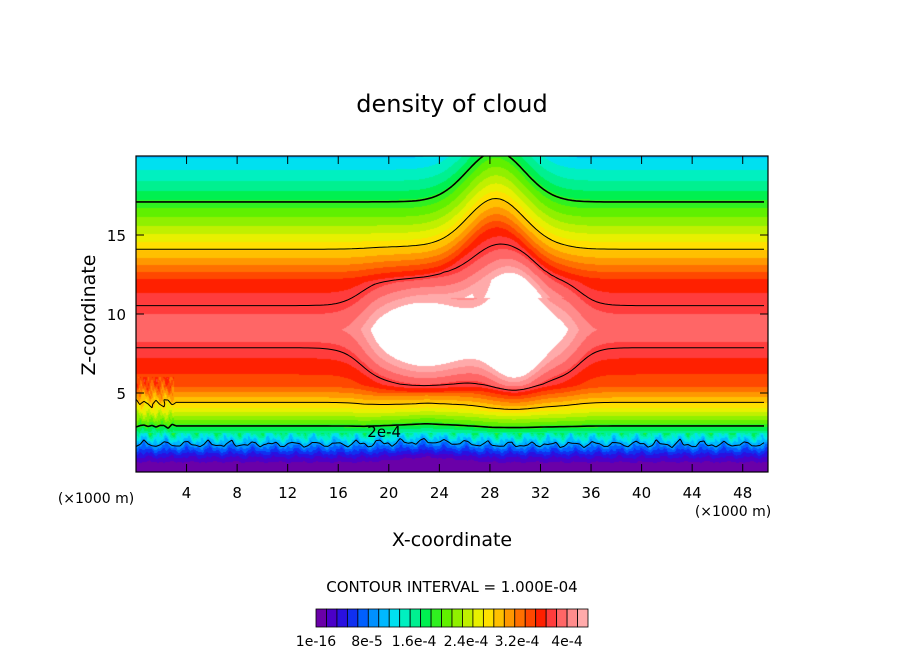  What do you see at coordinates (439, 642) in the screenshot?
I see `colorbar-labels: 1e-16 8e-5 1.6e-4 2.4e-4 3.2e-4 4e-4` at bounding box center [439, 642].